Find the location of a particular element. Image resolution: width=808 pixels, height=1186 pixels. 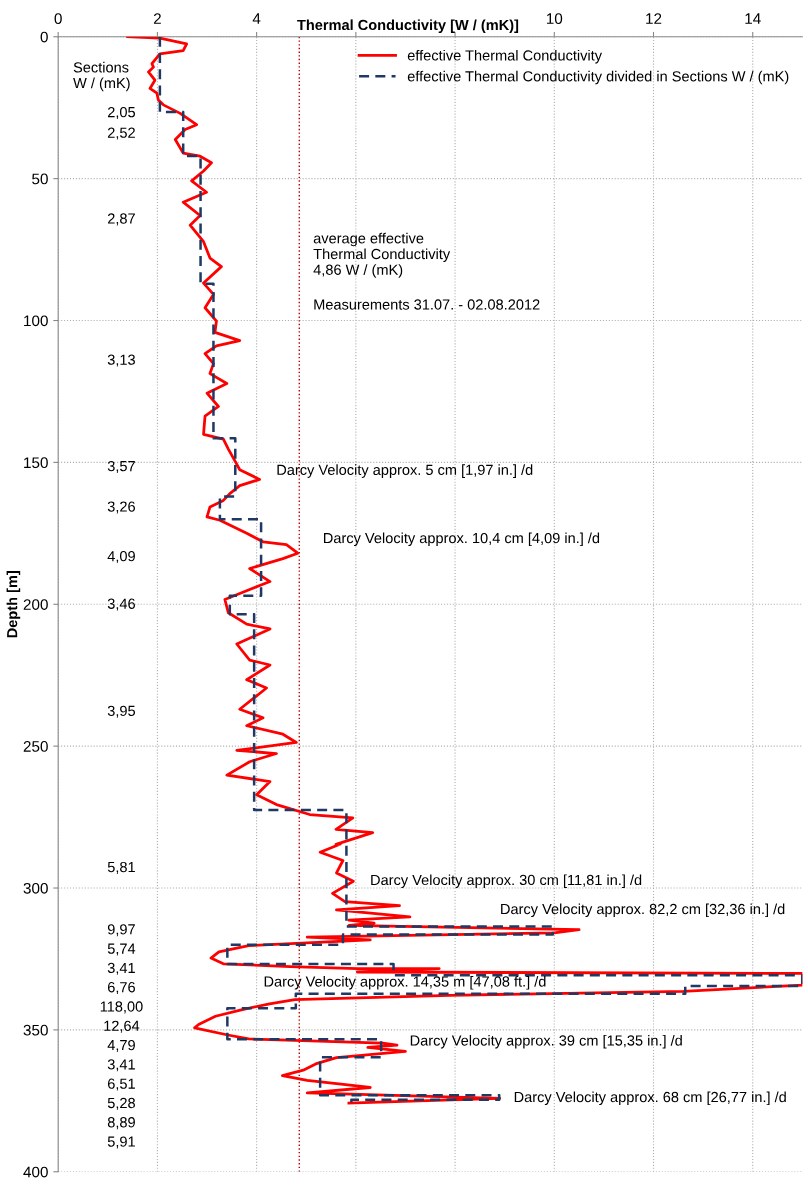

annotation: 2,05 is located at coordinates (121, 113).